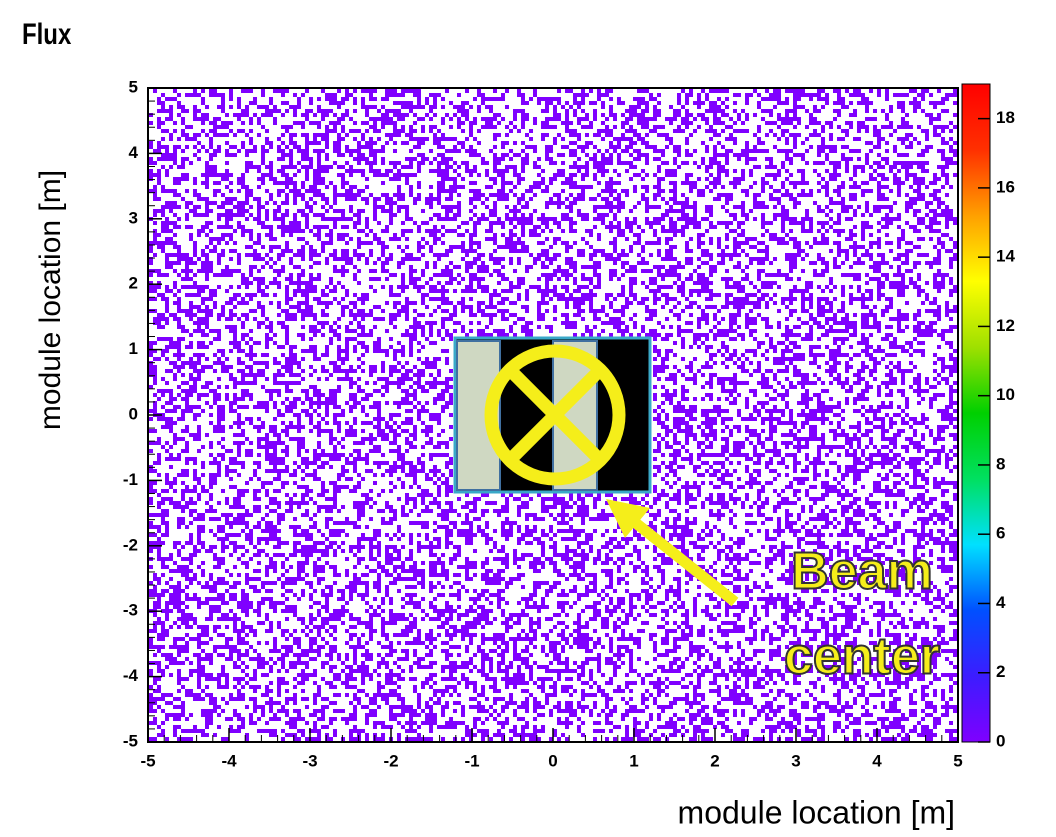 This screenshot has width=1056, height=837. What do you see at coordinates (1000, 463) in the screenshot?
I see `colorbar-tick-label: 8` at bounding box center [1000, 463].